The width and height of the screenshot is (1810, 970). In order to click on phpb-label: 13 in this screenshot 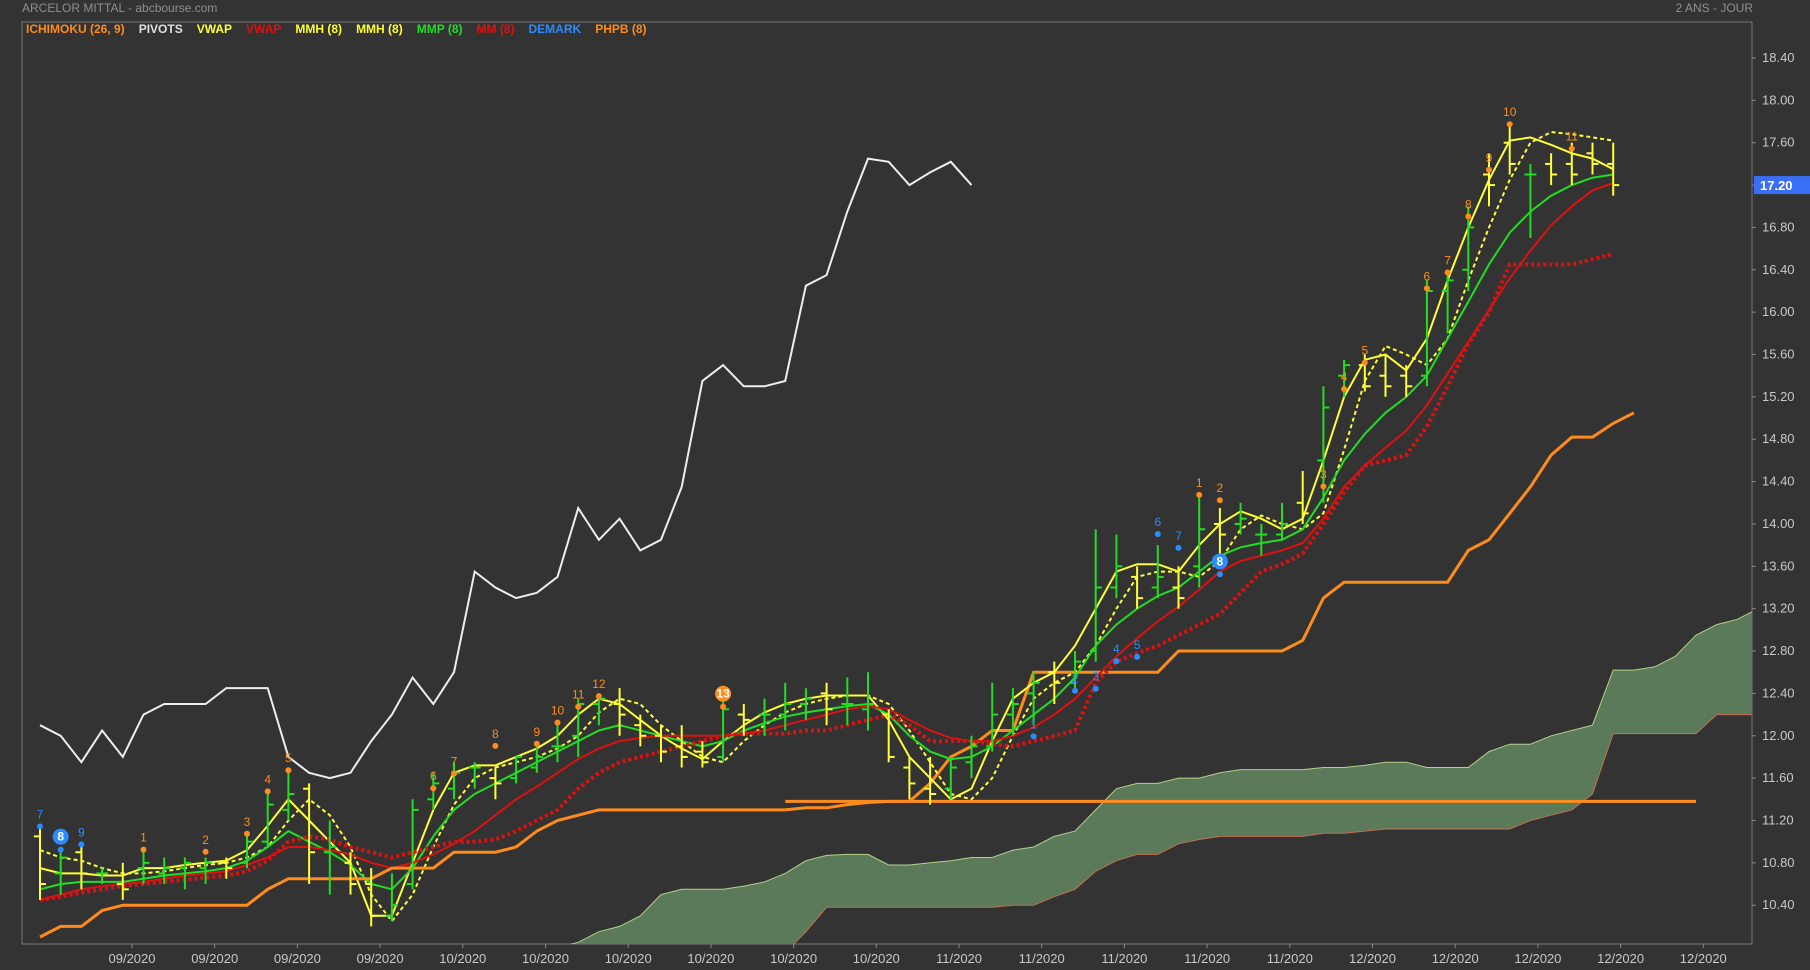, I will do `click(723, 694)`.